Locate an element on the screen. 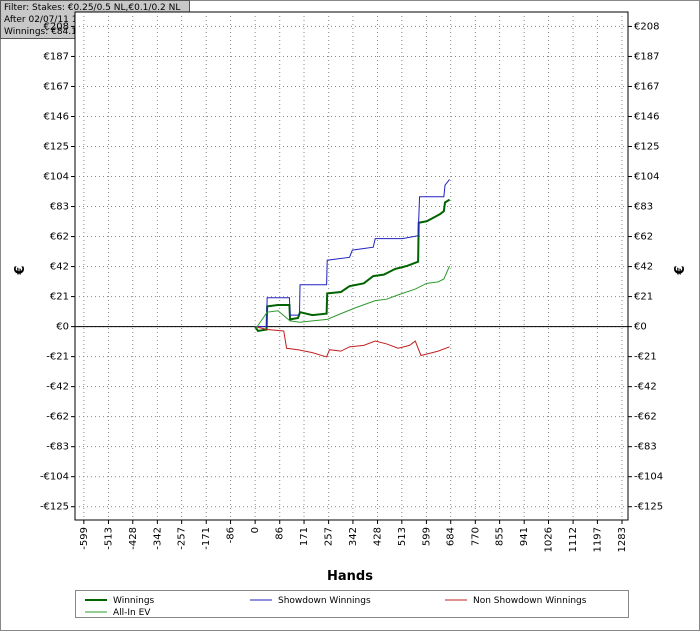 This screenshot has height=635, width=700. x-tick-label: 257 is located at coordinates (329, 536).